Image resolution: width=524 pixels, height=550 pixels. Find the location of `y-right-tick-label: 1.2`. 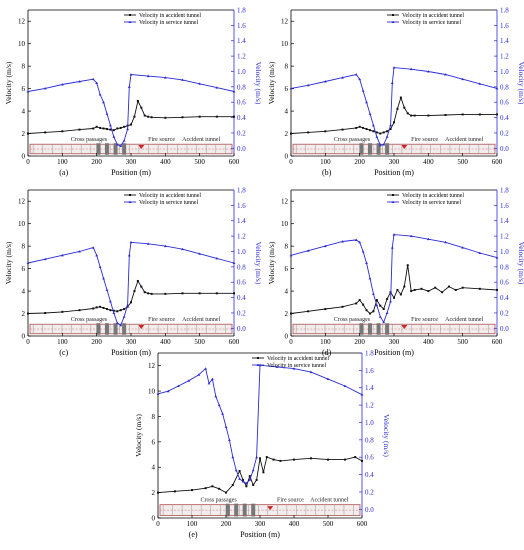

y-right-tick-label: 1.2 is located at coordinates (241, 237).